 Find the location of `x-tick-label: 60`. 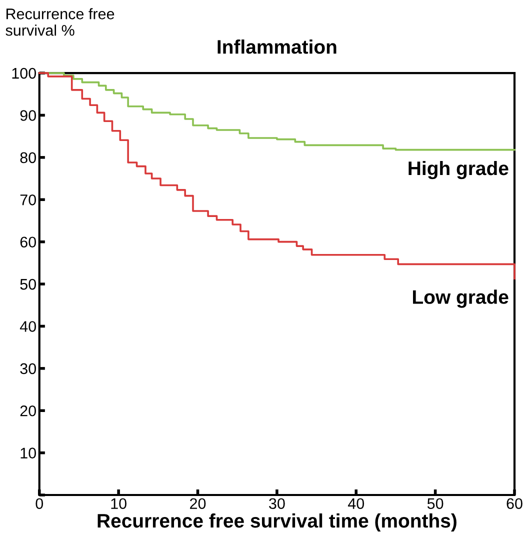

x-tick-label: 60 is located at coordinates (514, 504).